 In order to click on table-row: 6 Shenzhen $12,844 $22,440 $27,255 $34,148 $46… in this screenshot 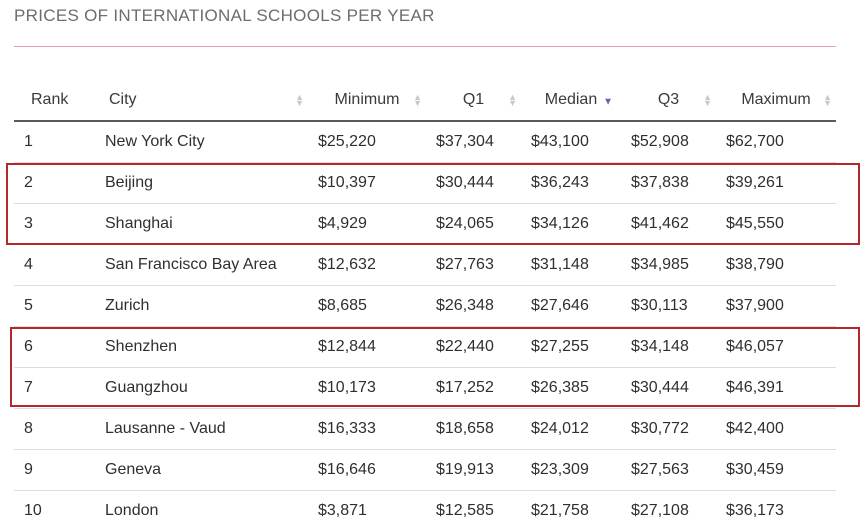, I will do `click(425, 347)`.